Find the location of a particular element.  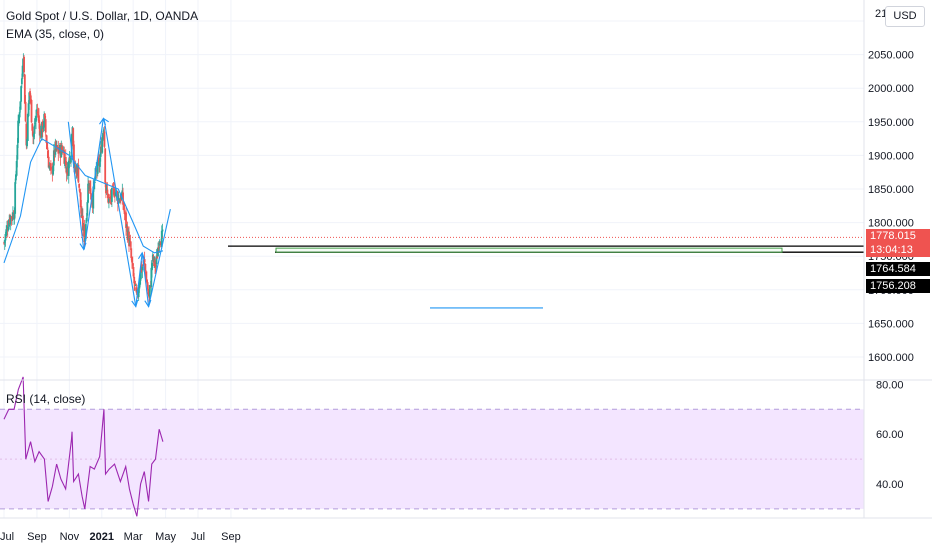

rsi-path is located at coordinates (83, 446).